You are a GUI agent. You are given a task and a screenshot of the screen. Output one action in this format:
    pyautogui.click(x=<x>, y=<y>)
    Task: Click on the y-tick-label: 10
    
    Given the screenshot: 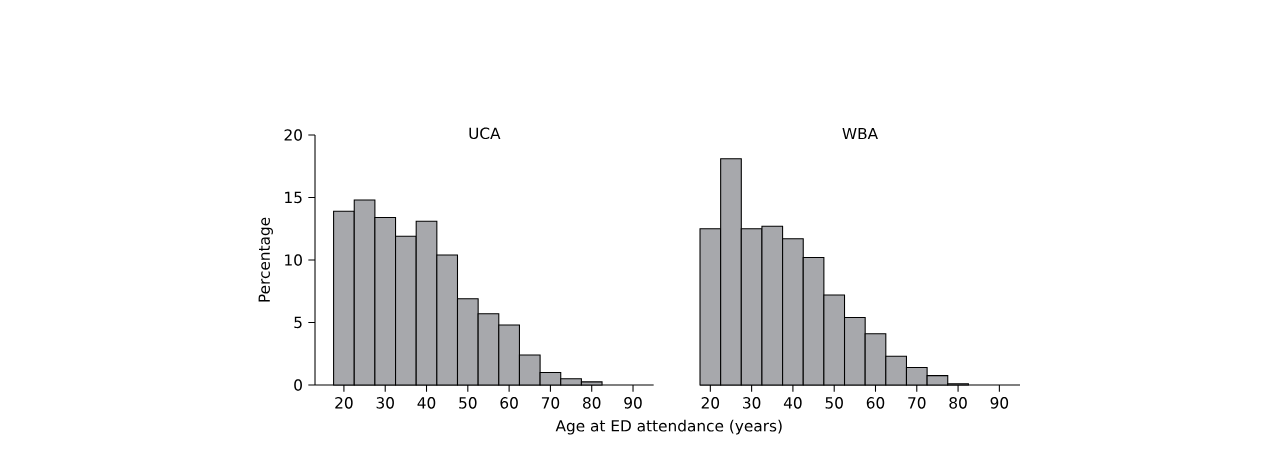 What is the action you would take?
    pyautogui.click(x=293, y=260)
    